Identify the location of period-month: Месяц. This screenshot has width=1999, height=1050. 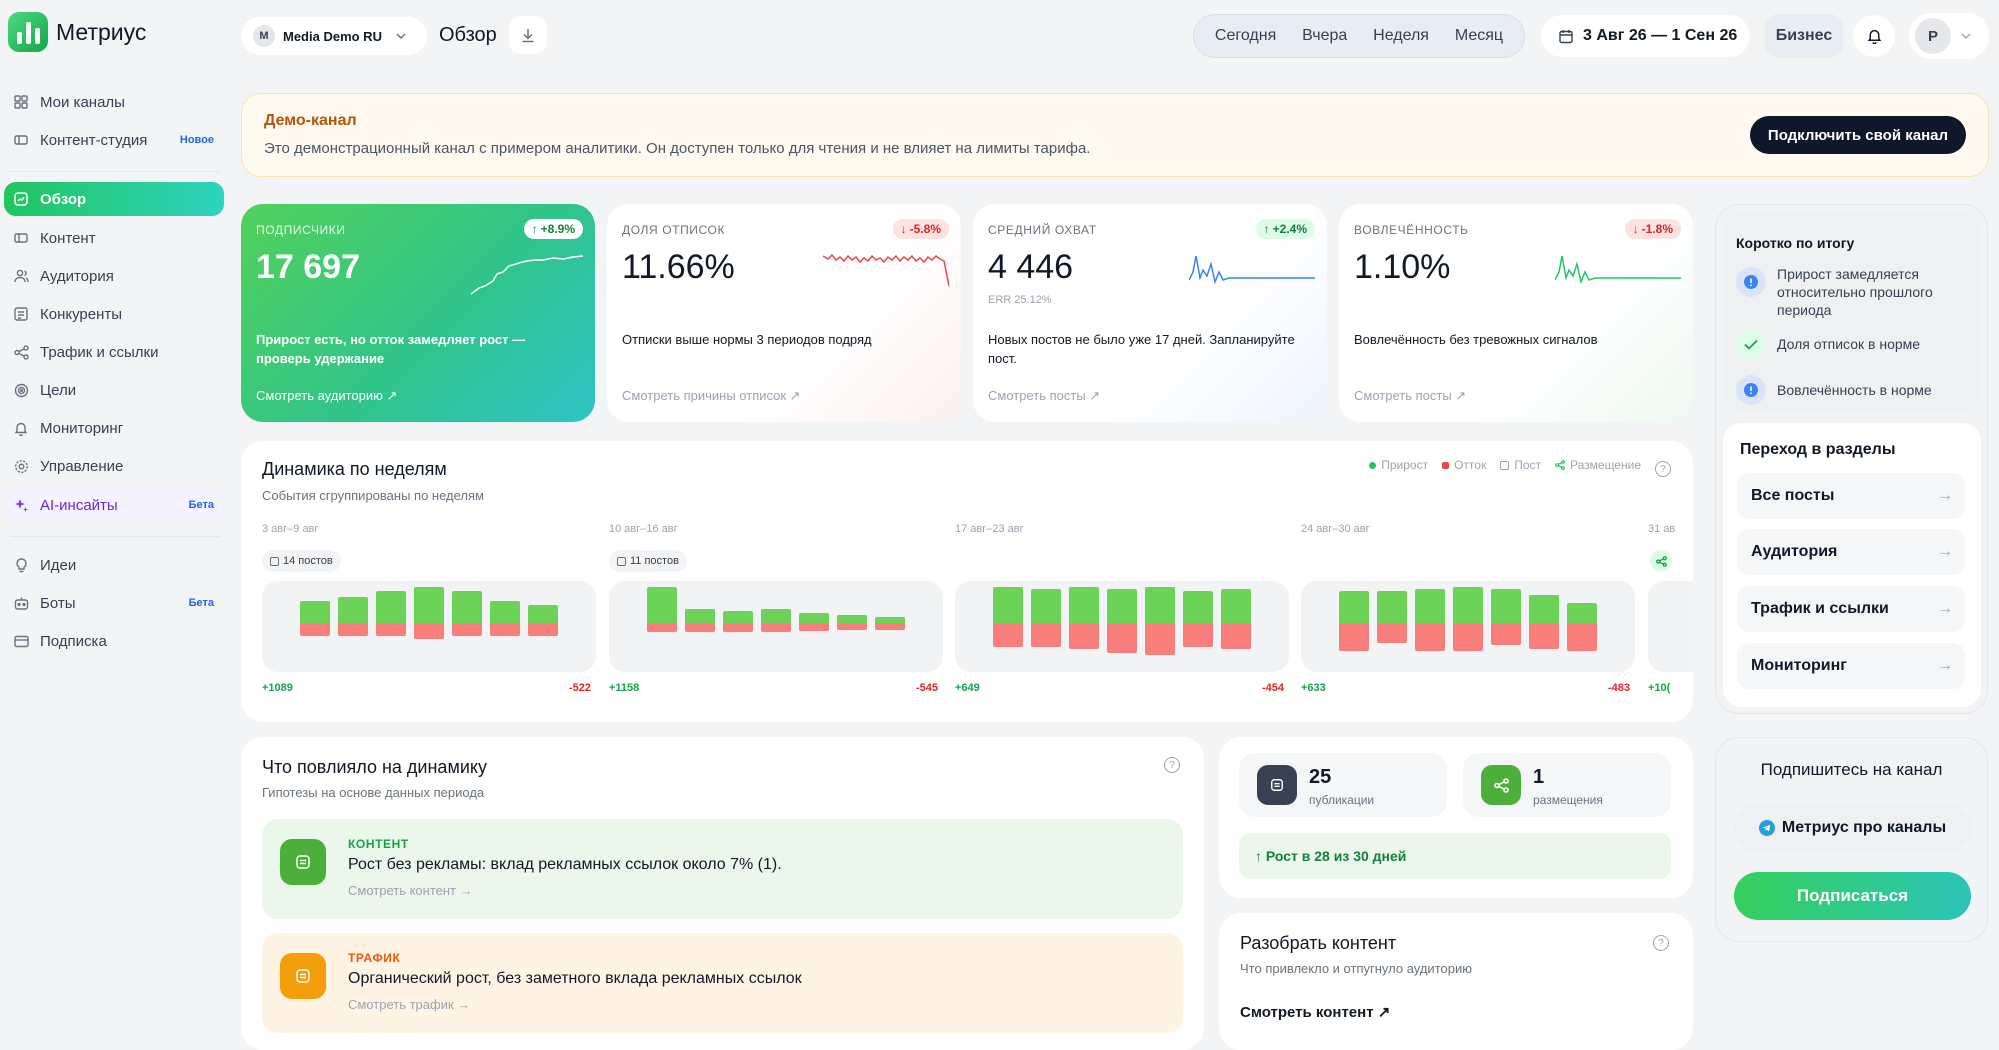
(1479, 35).